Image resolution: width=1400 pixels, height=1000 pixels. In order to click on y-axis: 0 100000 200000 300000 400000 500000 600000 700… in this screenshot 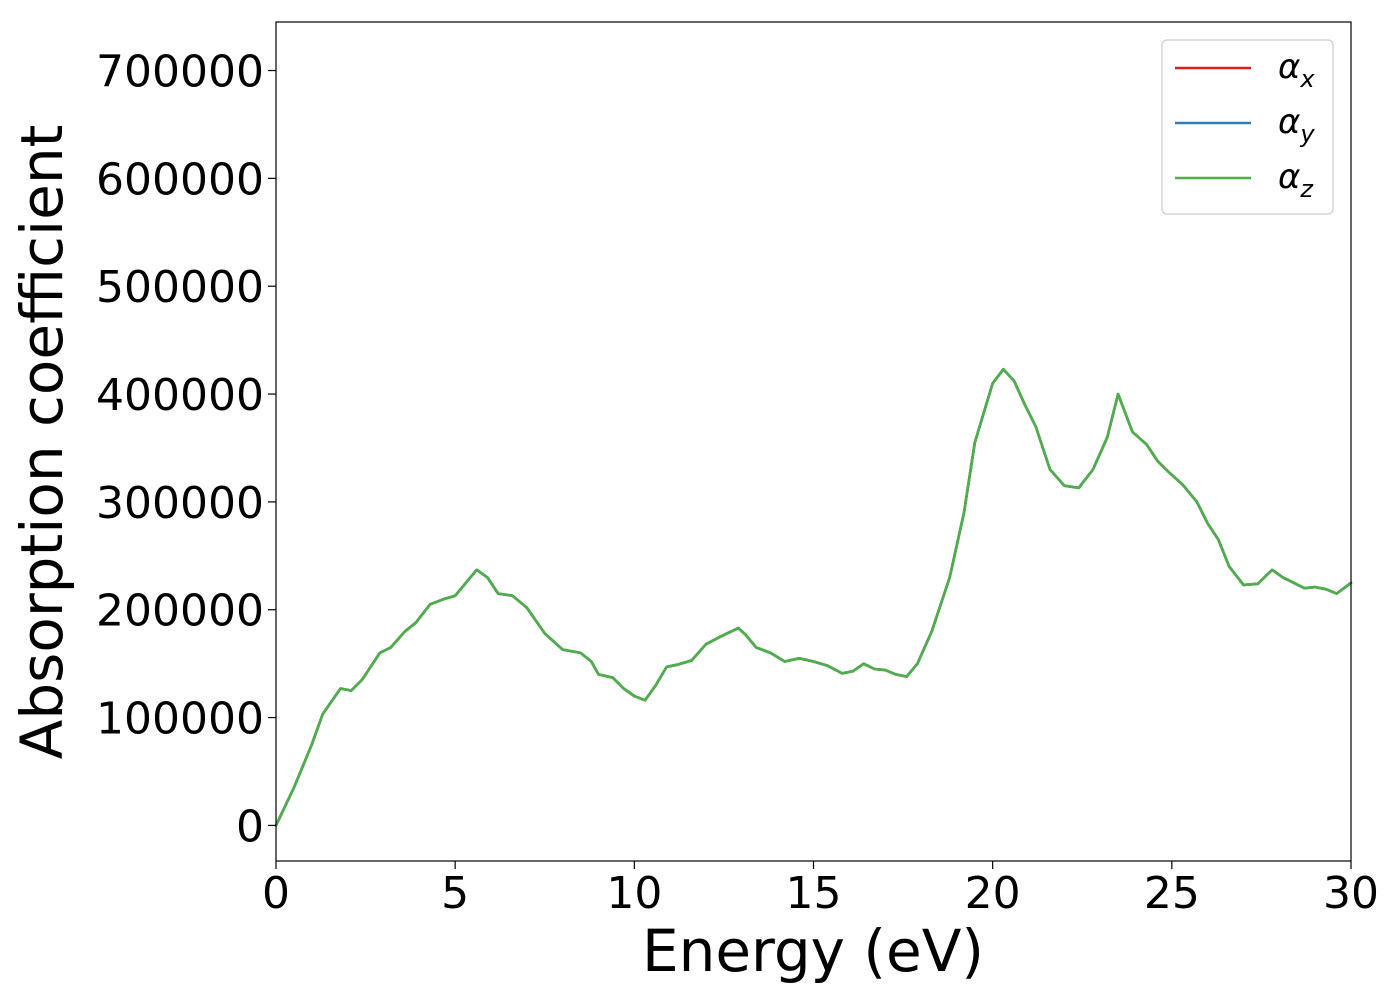, I will do `click(186, 449)`.